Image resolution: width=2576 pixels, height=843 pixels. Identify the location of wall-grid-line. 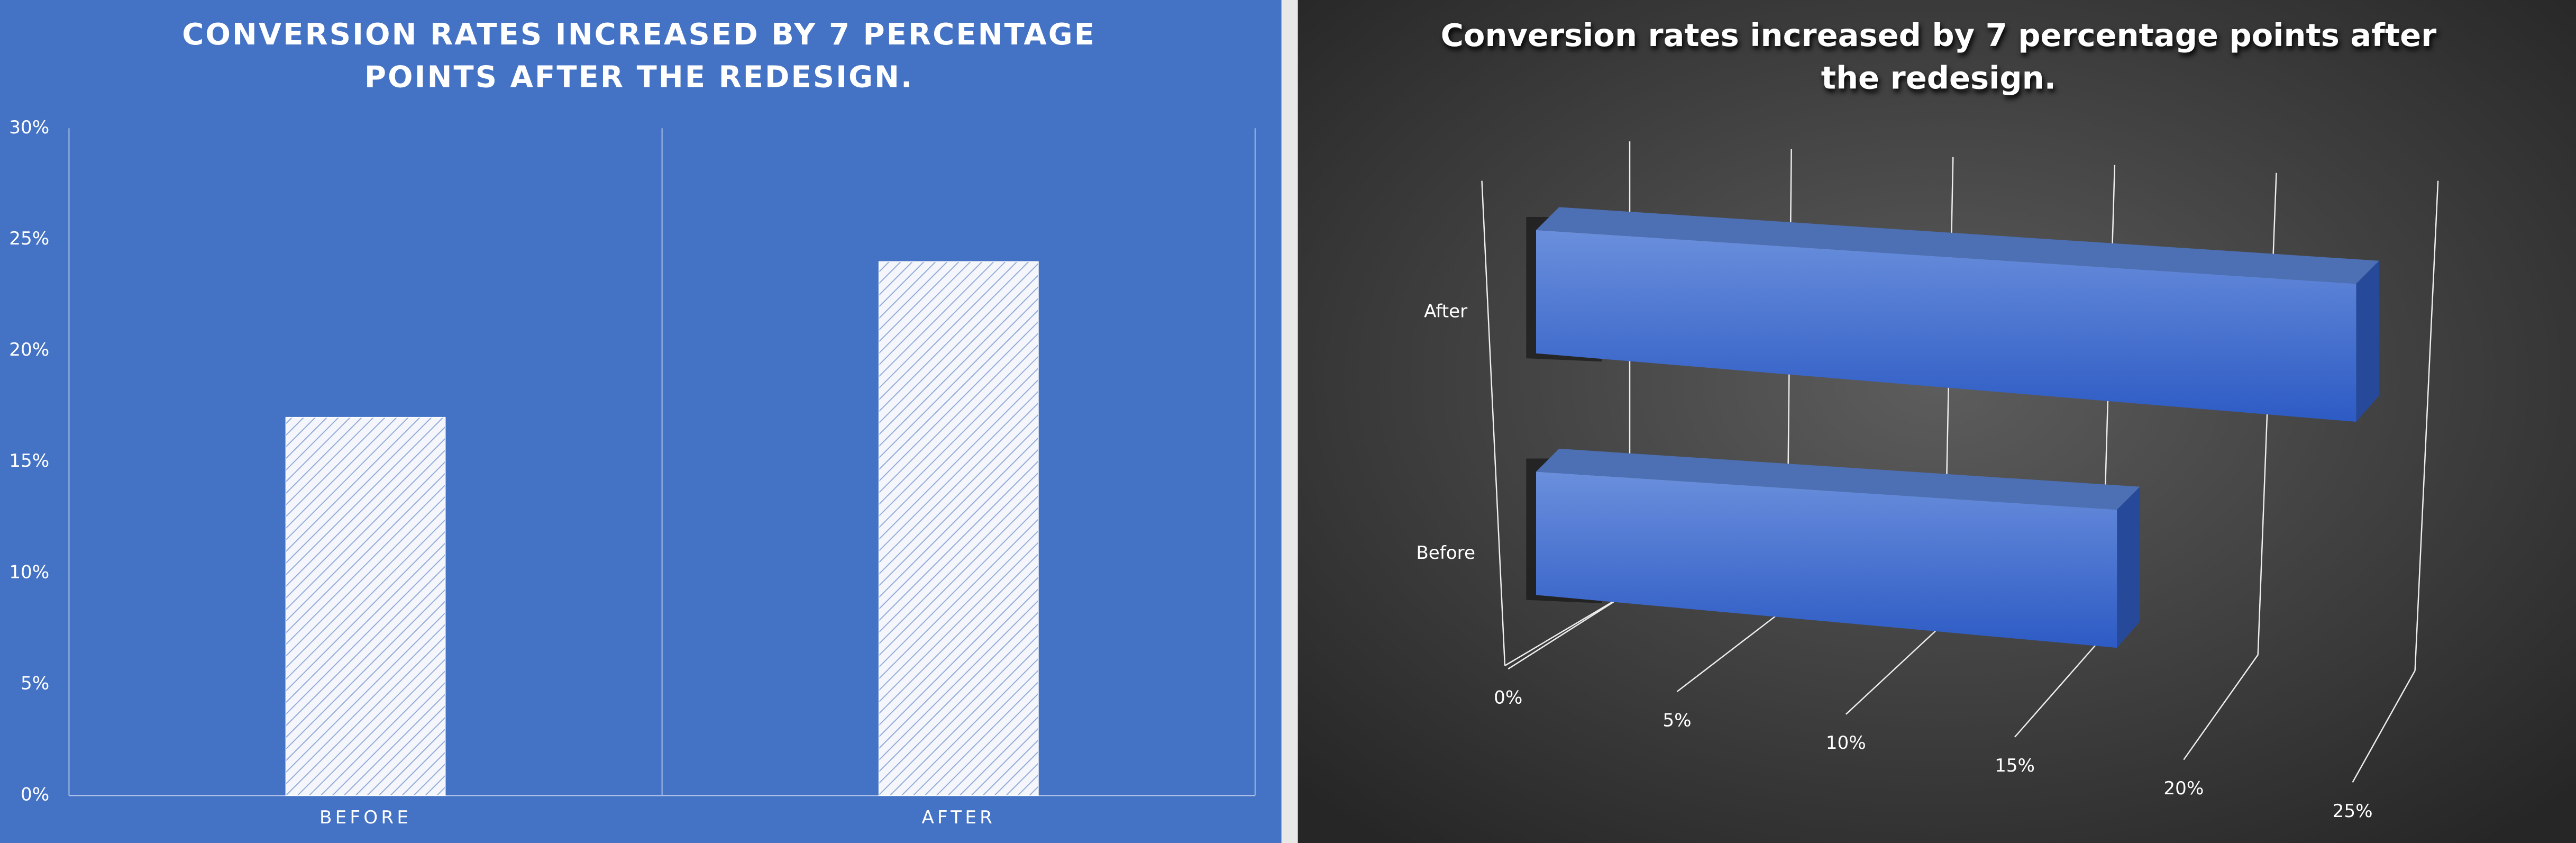
(2426, 425).